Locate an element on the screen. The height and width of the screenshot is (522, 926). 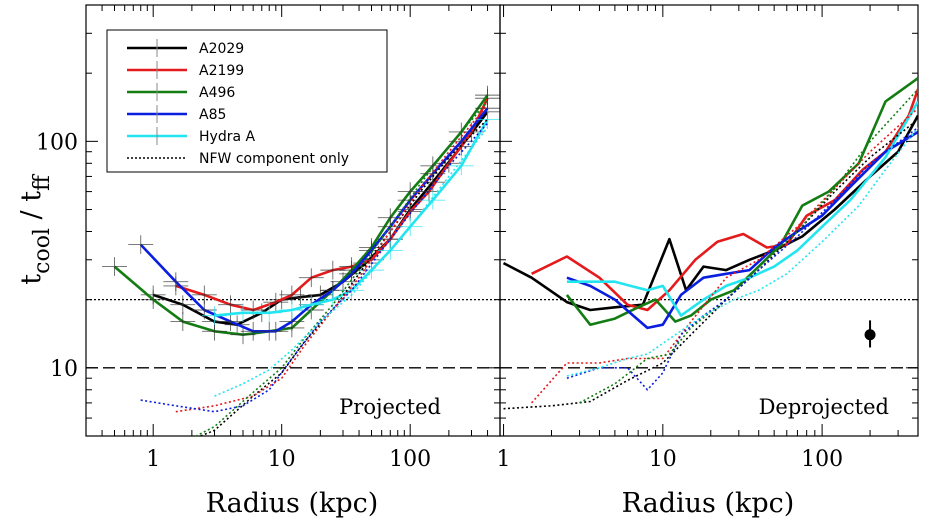
deprojected-series-a85 is located at coordinates (742, 230).